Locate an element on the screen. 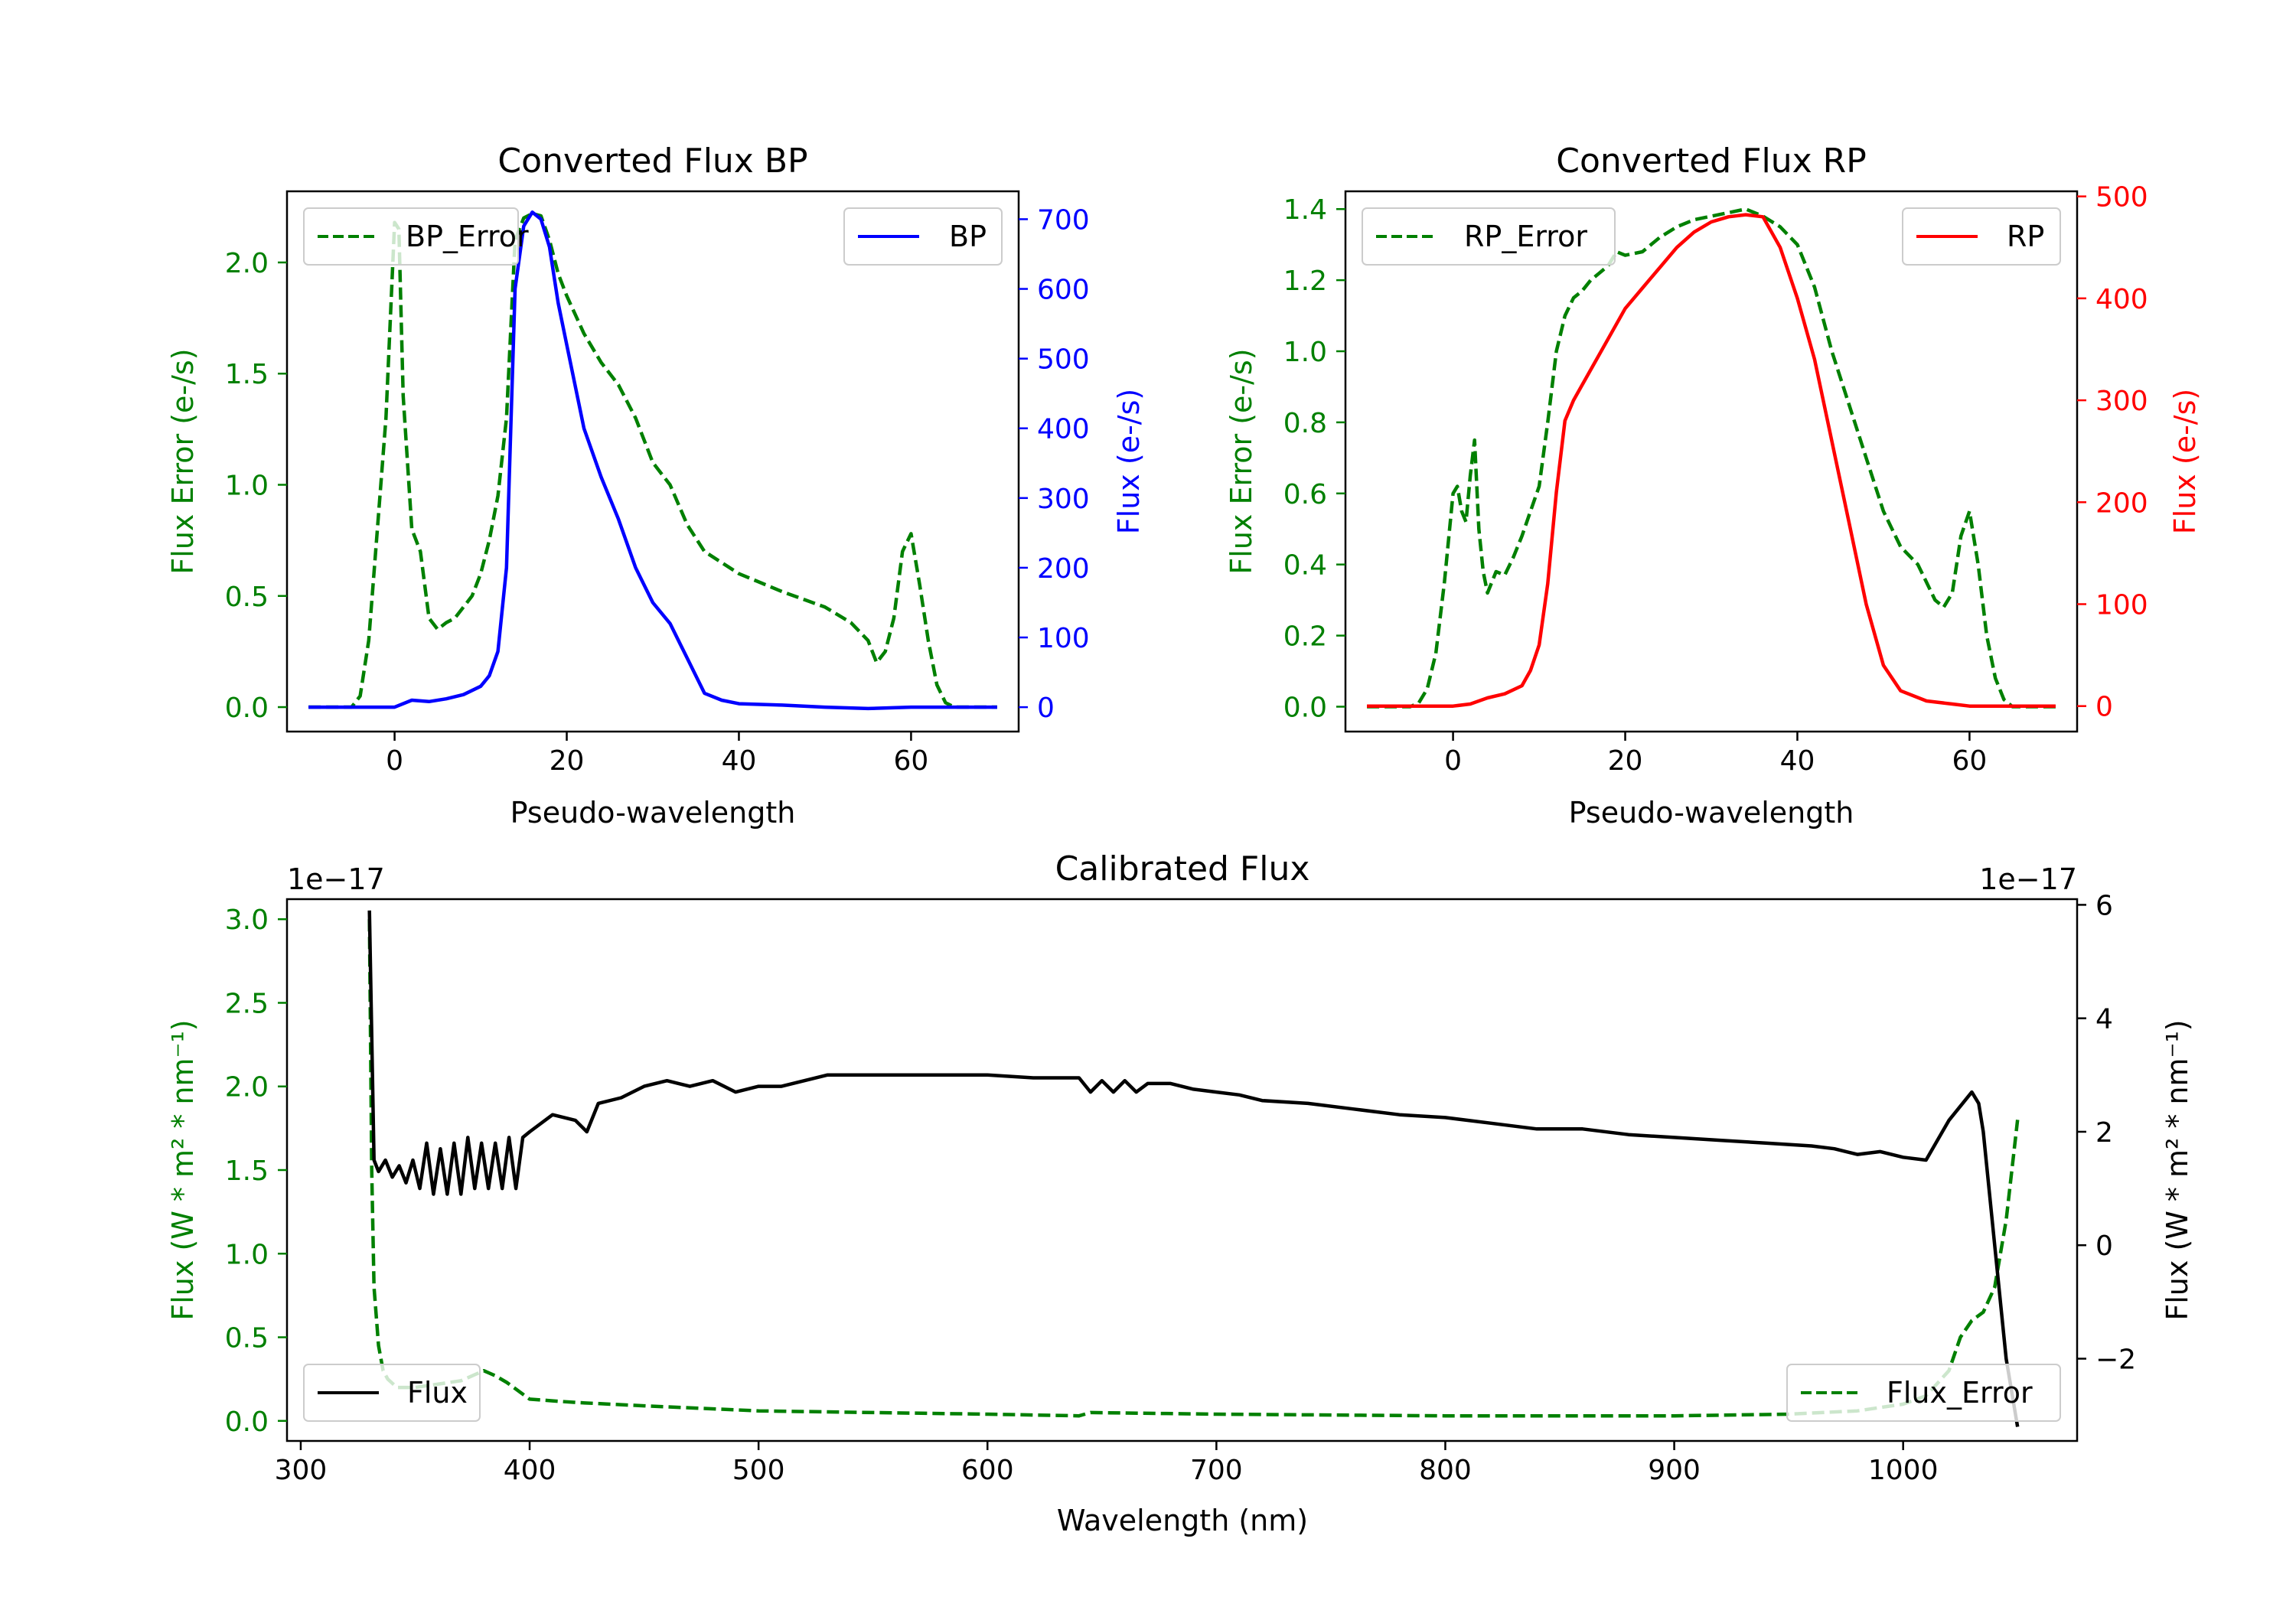 This screenshot has width=2296, height=1607. bp-left-tick-label: 1.5 is located at coordinates (247, 374).